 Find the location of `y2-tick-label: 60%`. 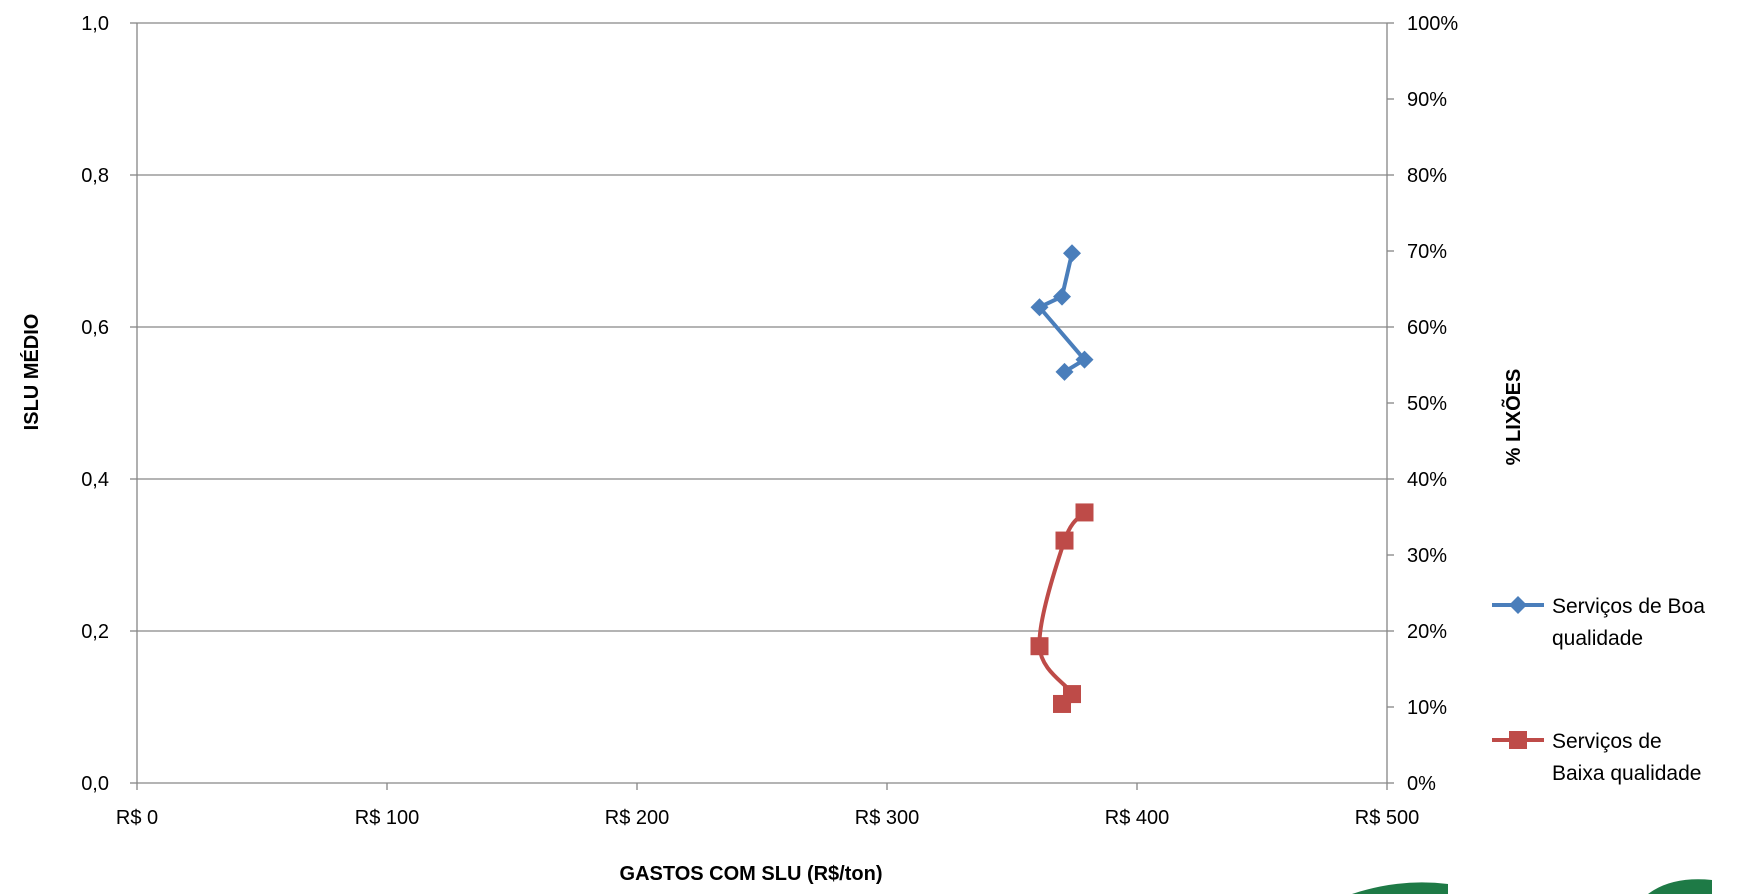

y2-tick-label: 60% is located at coordinates (1427, 328).